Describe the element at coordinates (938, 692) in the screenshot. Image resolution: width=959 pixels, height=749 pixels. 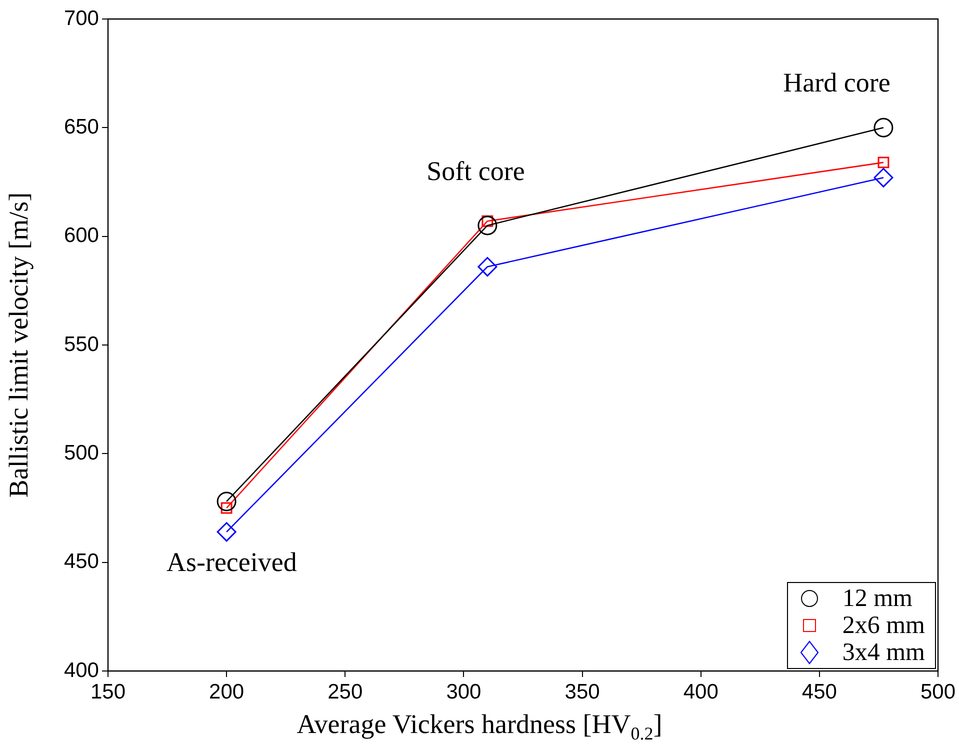
I see `x-tick-label: 500` at that location.